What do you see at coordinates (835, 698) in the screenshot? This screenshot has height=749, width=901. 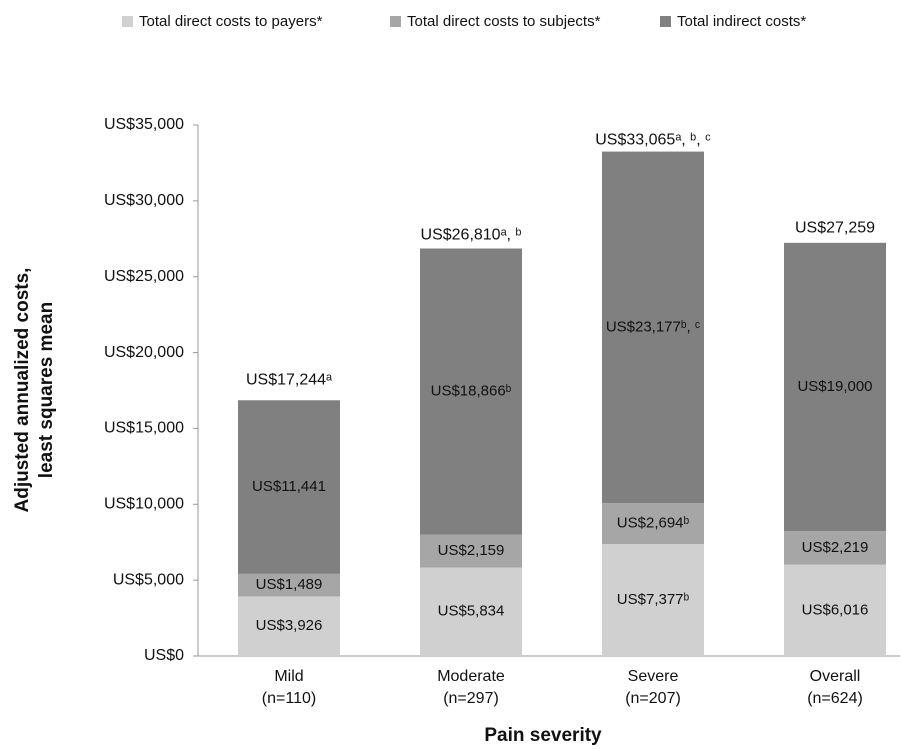 I see `x-tick-sublabel: (n=624)` at bounding box center [835, 698].